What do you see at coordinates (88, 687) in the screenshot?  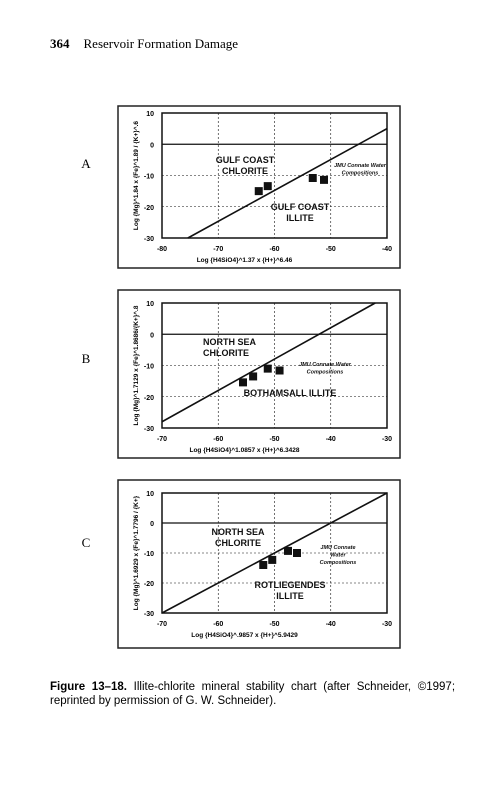 I see `caption-label: Figure 13–18.` at bounding box center [88, 687].